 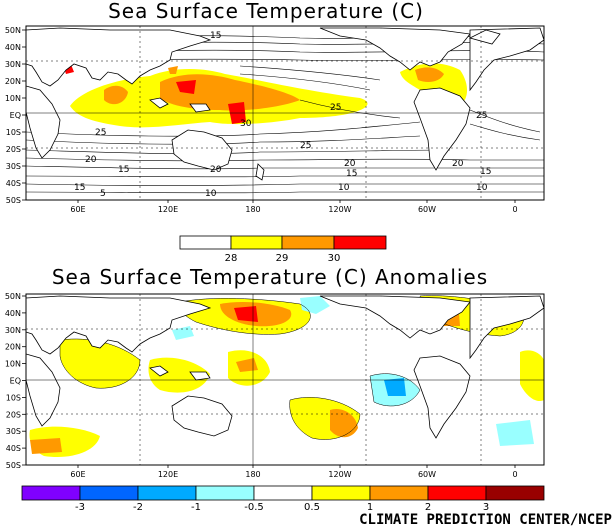 What do you see at coordinates (395, 49) in the screenshot?
I see `top-north-america` at bounding box center [395, 49].